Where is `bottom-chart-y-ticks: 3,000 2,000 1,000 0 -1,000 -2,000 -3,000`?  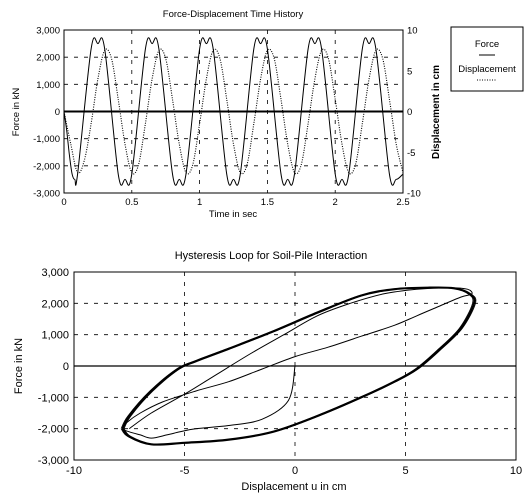
bottom-chart-y-ticks: 3,000 2,000 1,000 0 -1,000 -2,000 -3,000 is located at coordinates (53, 367).